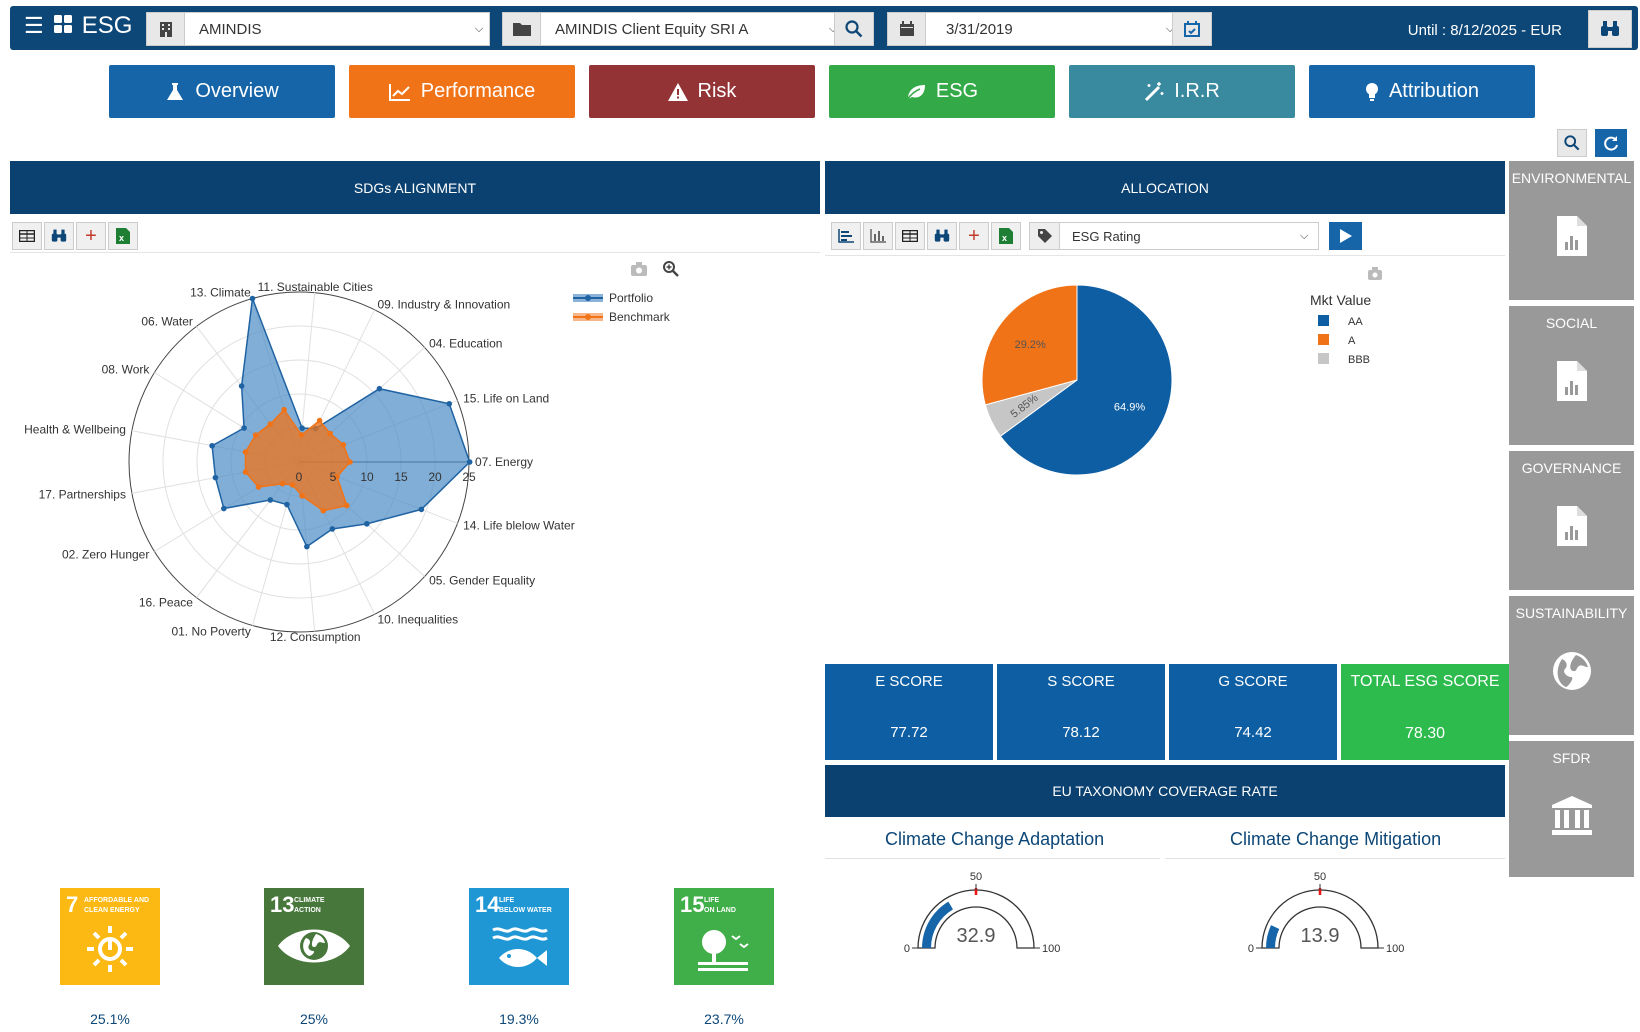 This screenshot has width=1640, height=1032. Describe the element at coordinates (62, 26) in the screenshot. I see `apps-grid-icon` at that location.